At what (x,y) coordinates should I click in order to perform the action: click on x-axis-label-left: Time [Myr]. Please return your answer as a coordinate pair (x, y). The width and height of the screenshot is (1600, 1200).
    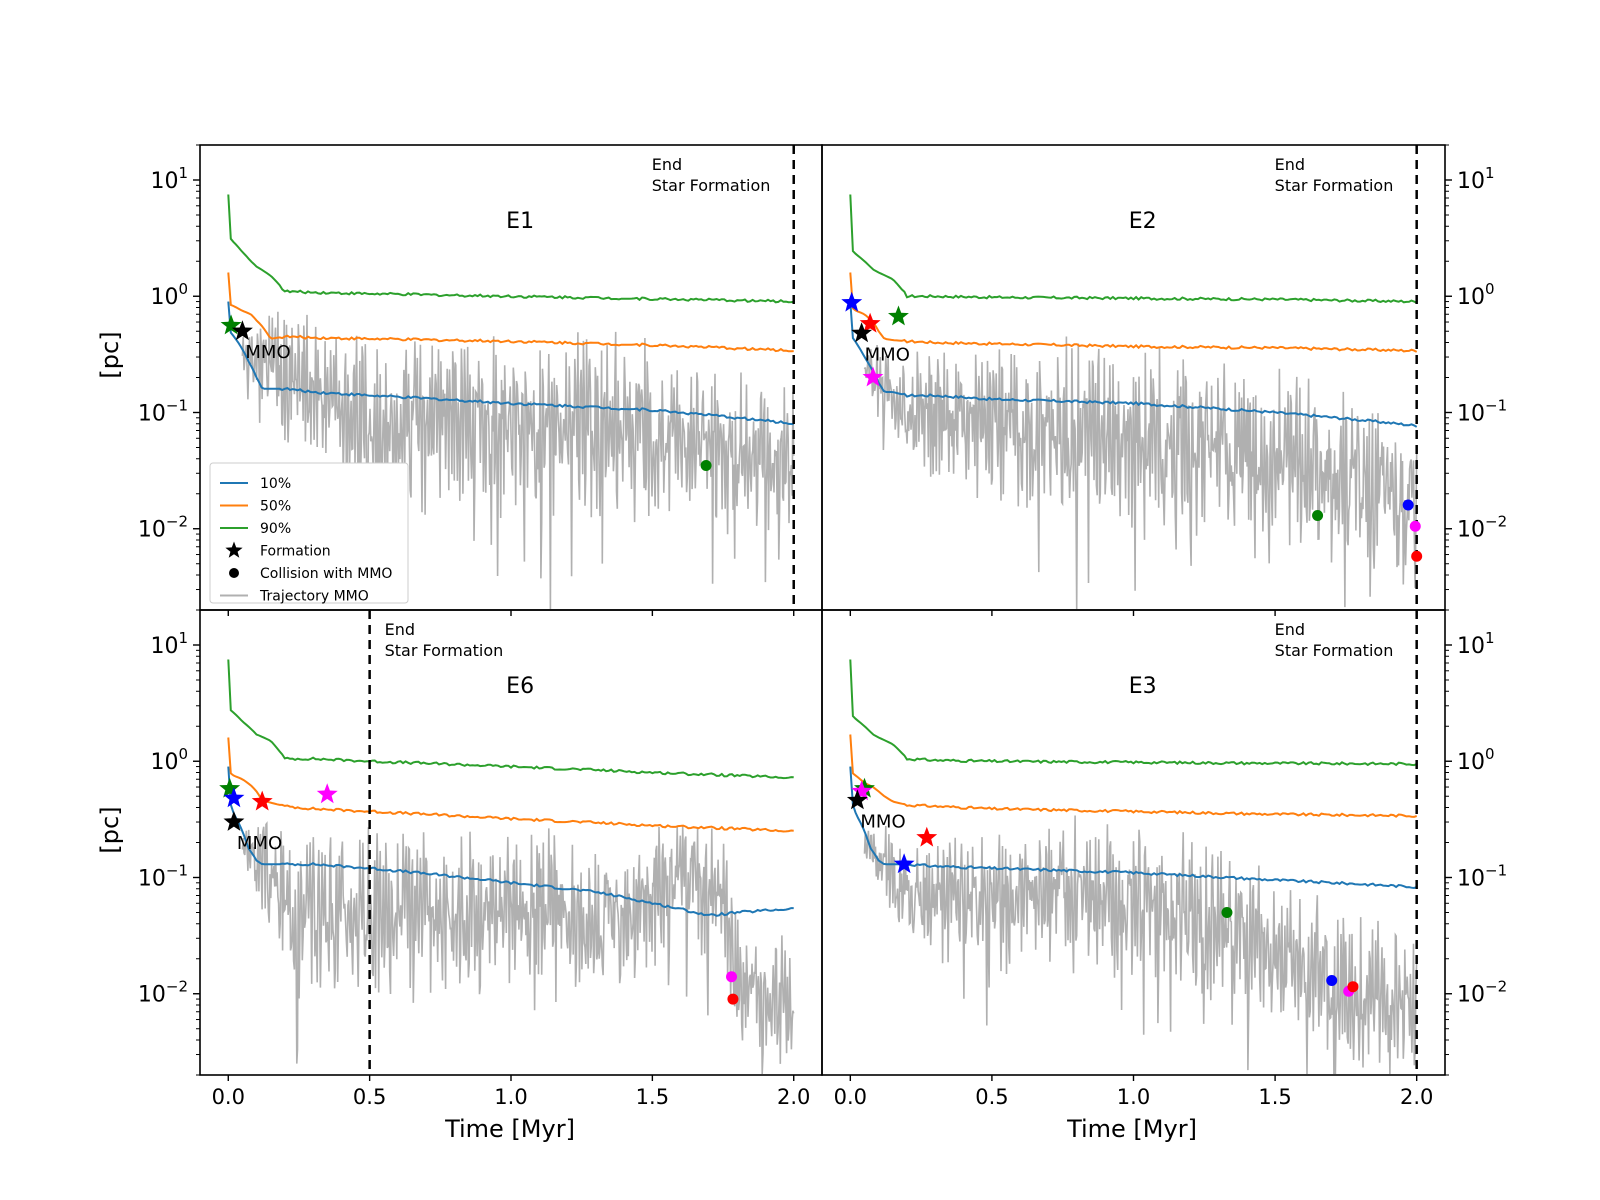
    Looking at the image, I should click on (509, 1129).